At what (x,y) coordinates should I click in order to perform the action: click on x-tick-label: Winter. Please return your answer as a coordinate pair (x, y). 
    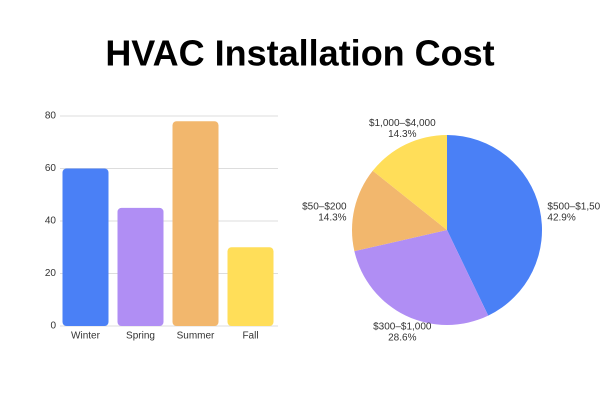
    Looking at the image, I should click on (86, 336).